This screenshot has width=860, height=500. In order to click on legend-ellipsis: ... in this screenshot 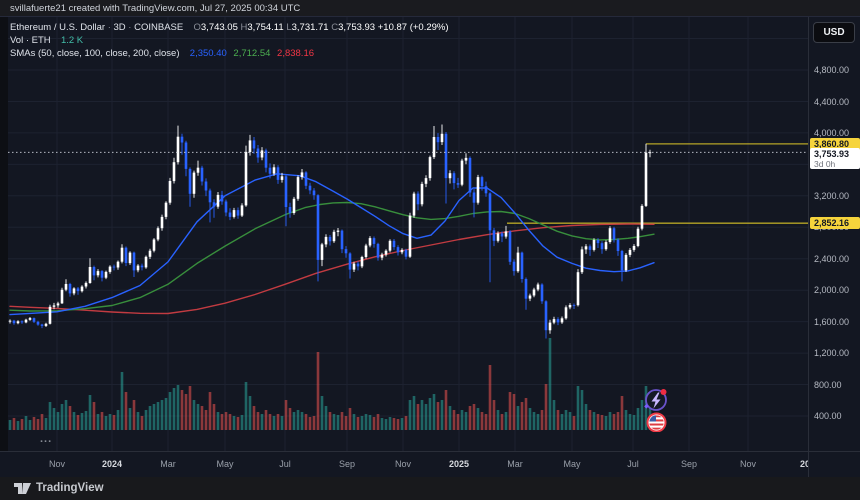, I will do `click(46, 439)`.